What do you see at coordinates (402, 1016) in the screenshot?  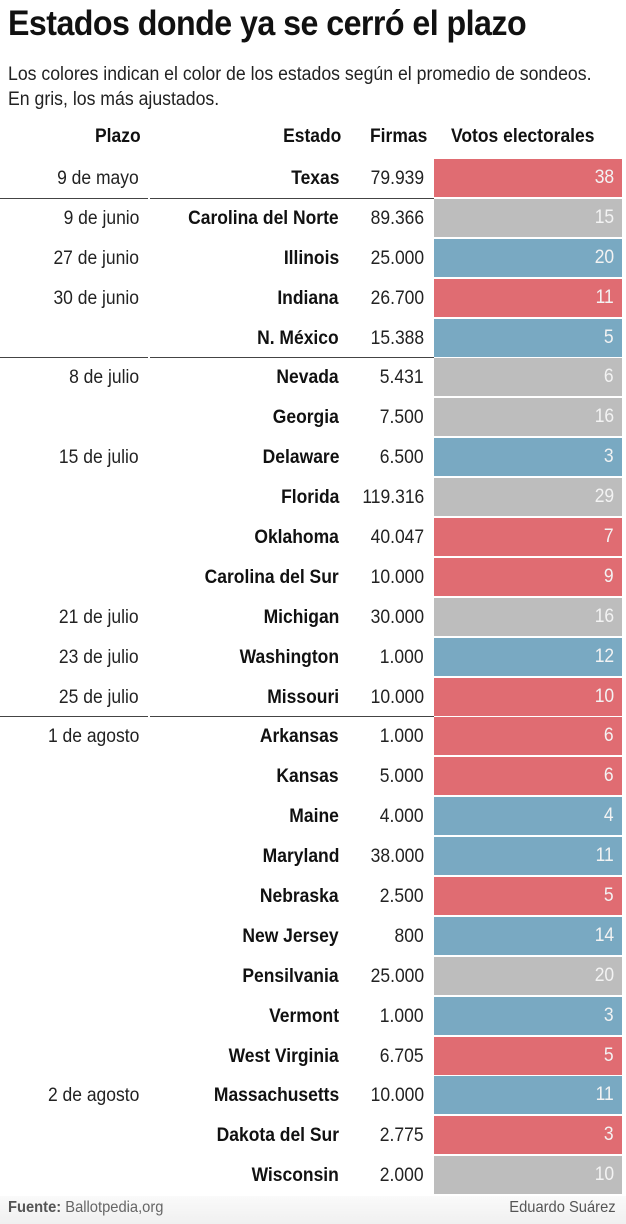 I see `cell-firmas-text: 1.000` at bounding box center [402, 1016].